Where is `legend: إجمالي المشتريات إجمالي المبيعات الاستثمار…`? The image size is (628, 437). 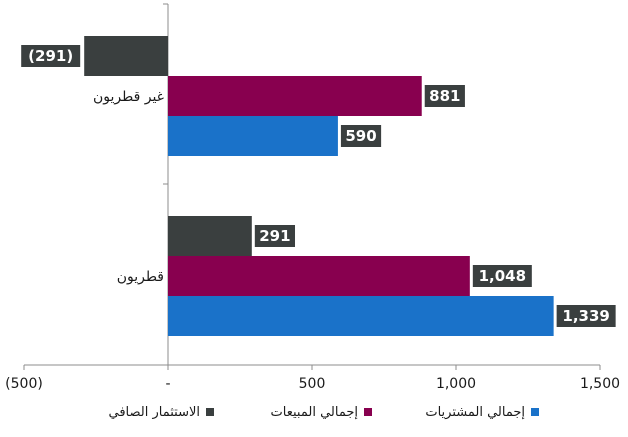 legend: إجمالي المشتريات إجمالي المبيعات الاستثمار… is located at coordinates (323, 412).